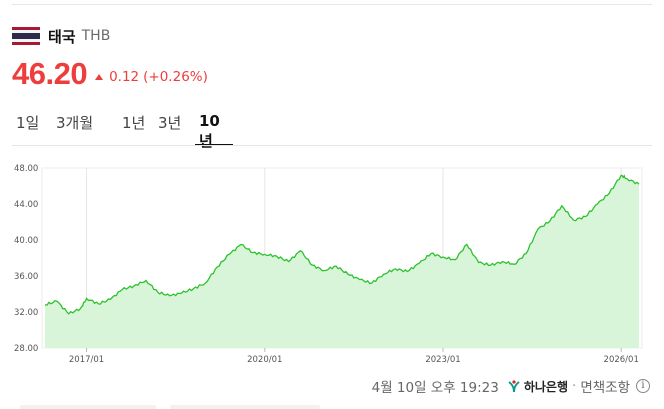 This screenshot has height=409, width=664. I want to click on info-circle-icon: i, so click(643, 386).